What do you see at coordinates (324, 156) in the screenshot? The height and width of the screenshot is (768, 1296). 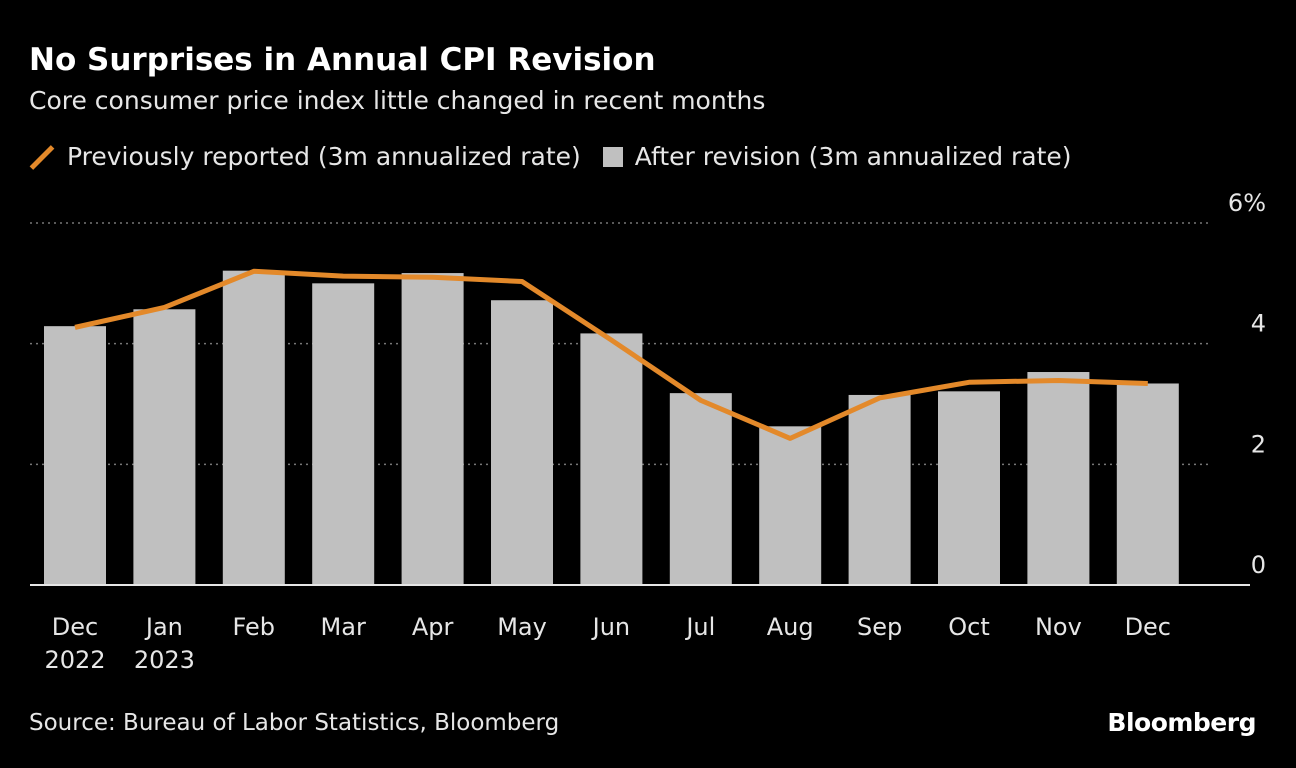 I see `legend-label: Previously reported (3m annualized rate)` at bounding box center [324, 156].